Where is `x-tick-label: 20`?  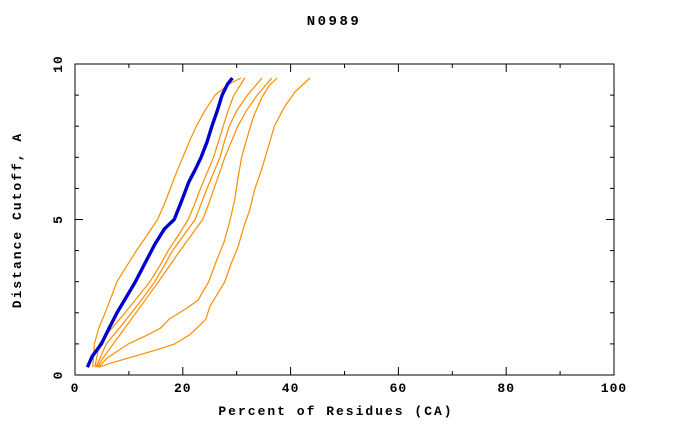
x-tick-label: 20 is located at coordinates (183, 388).